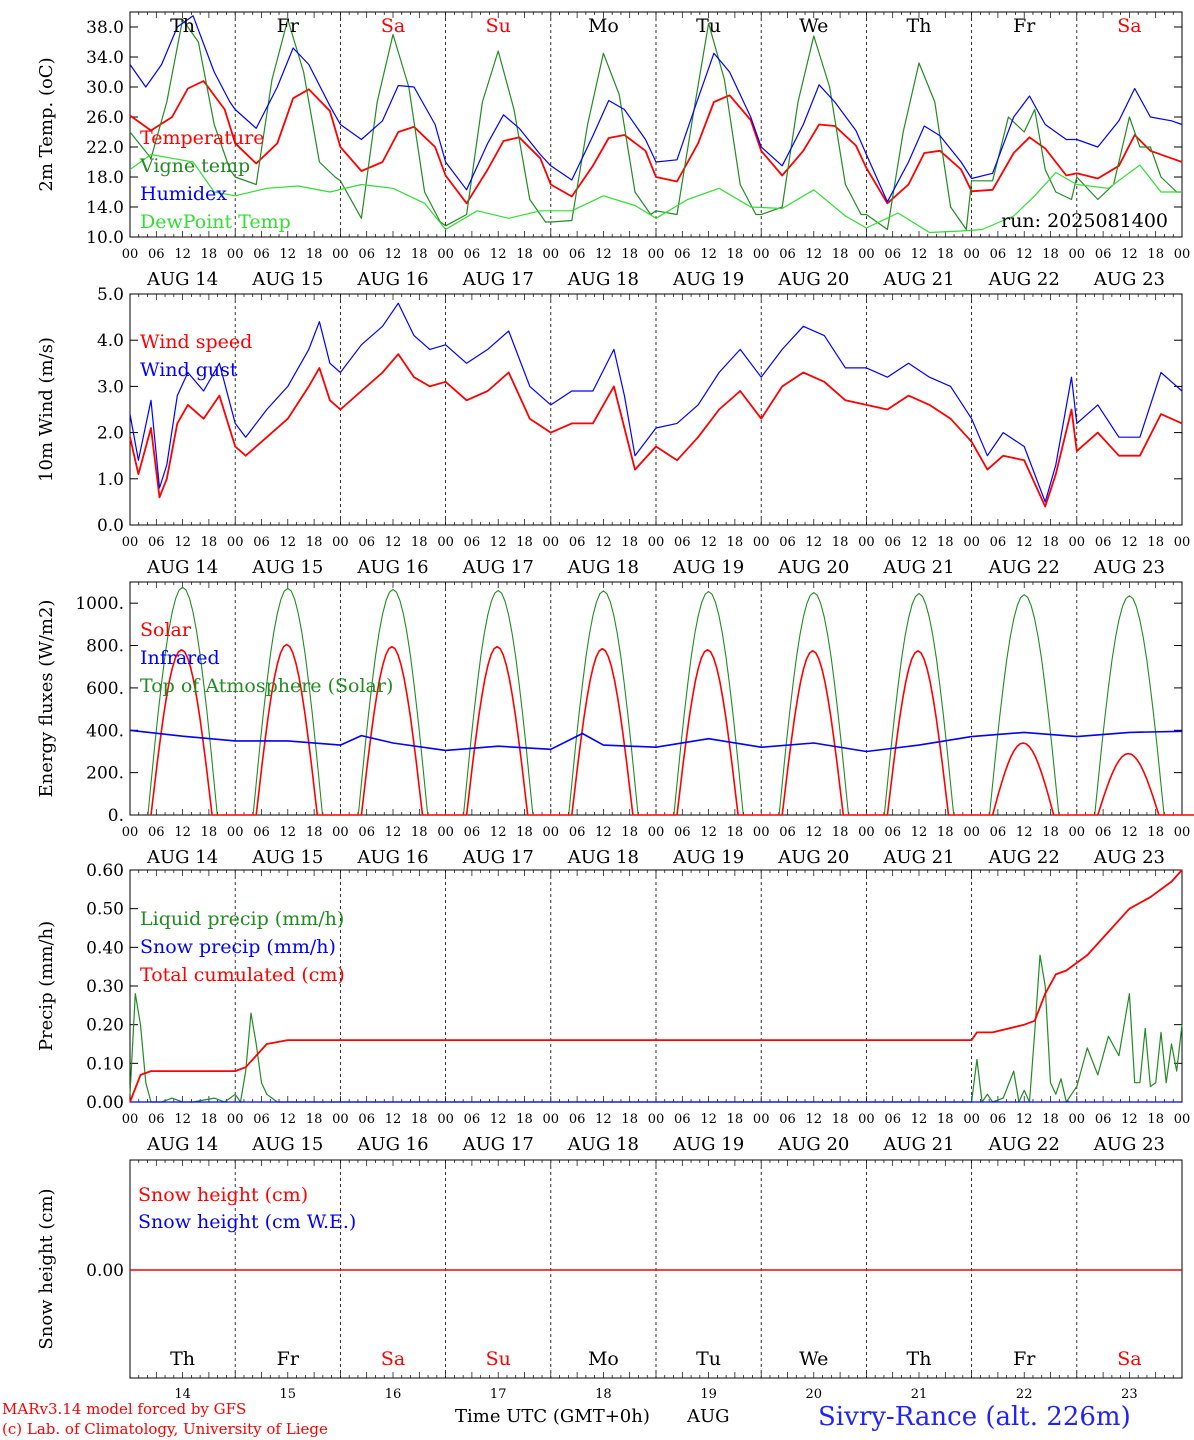  Describe the element at coordinates (116, 816) in the screenshot. I see `y-tick-label: 0.` at that location.